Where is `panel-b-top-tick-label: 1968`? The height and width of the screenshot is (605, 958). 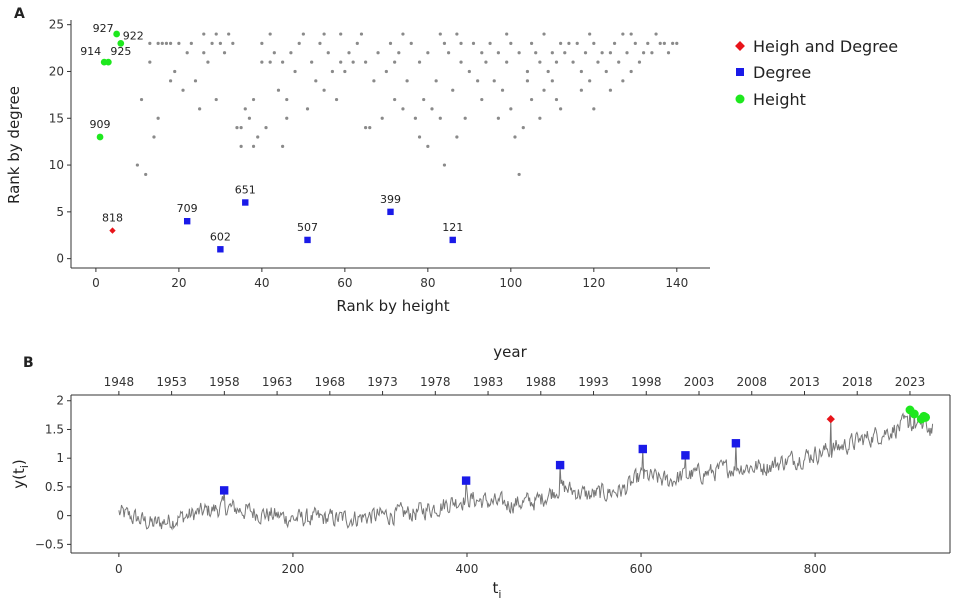 panel-b-top-tick-label: 1968 is located at coordinates (330, 382).